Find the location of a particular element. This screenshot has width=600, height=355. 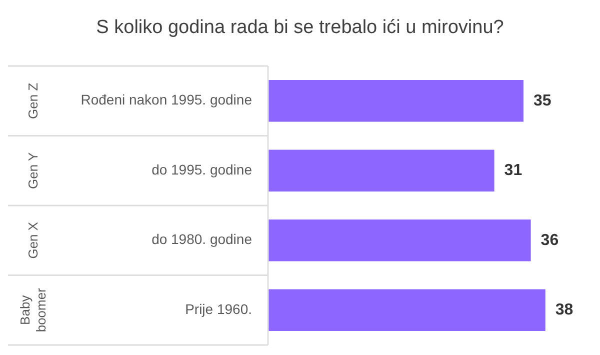

text: Gen Y is located at coordinates (33, 170).